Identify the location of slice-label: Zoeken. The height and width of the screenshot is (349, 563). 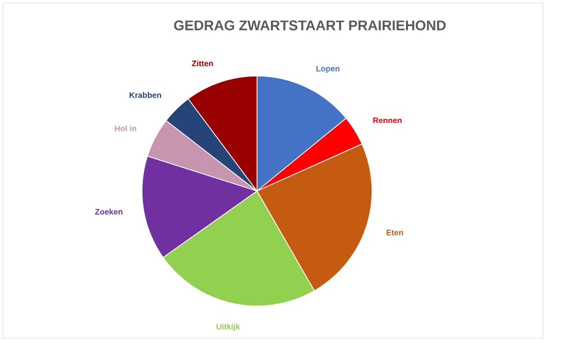
(108, 211).